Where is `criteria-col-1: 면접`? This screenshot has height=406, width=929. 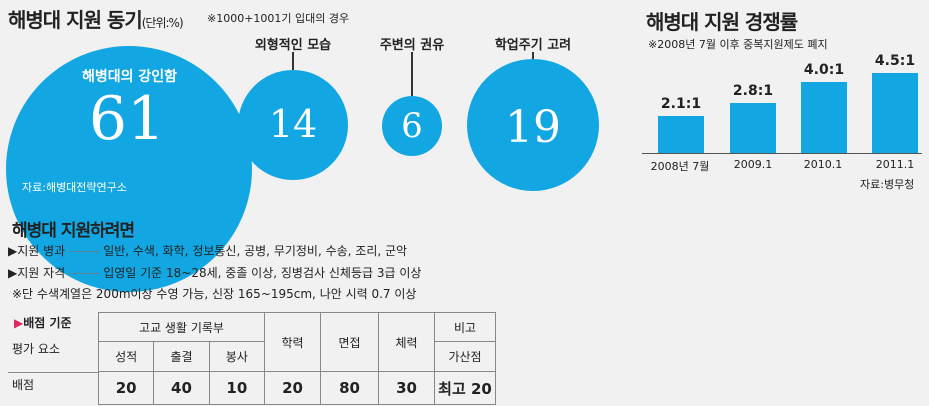 criteria-col-1: 면접 is located at coordinates (349, 342).